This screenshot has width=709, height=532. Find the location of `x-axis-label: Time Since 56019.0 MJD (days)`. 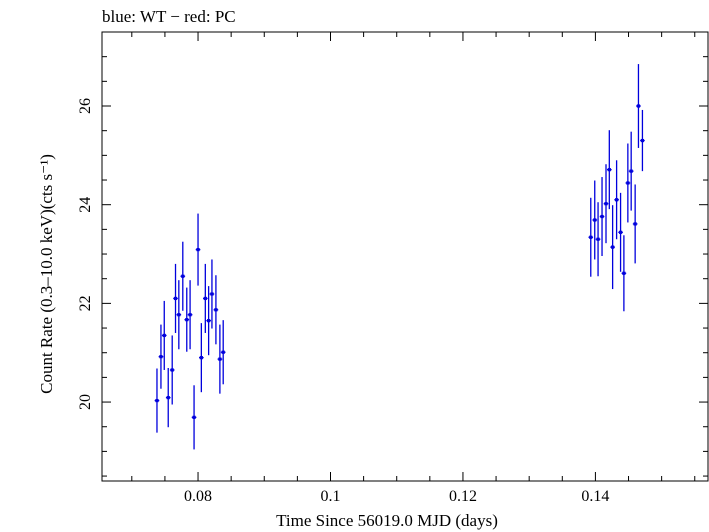

x-axis-label: Time Since 56019.0 MJD (days) is located at coordinates (387, 520).